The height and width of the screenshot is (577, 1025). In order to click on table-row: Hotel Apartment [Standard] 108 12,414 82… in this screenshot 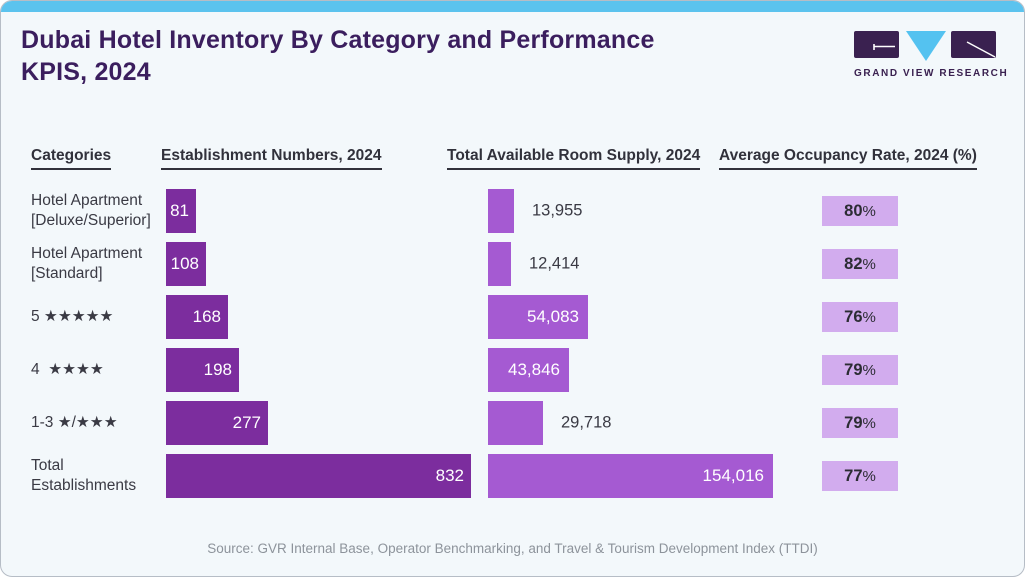, I will do `click(512, 264)`.